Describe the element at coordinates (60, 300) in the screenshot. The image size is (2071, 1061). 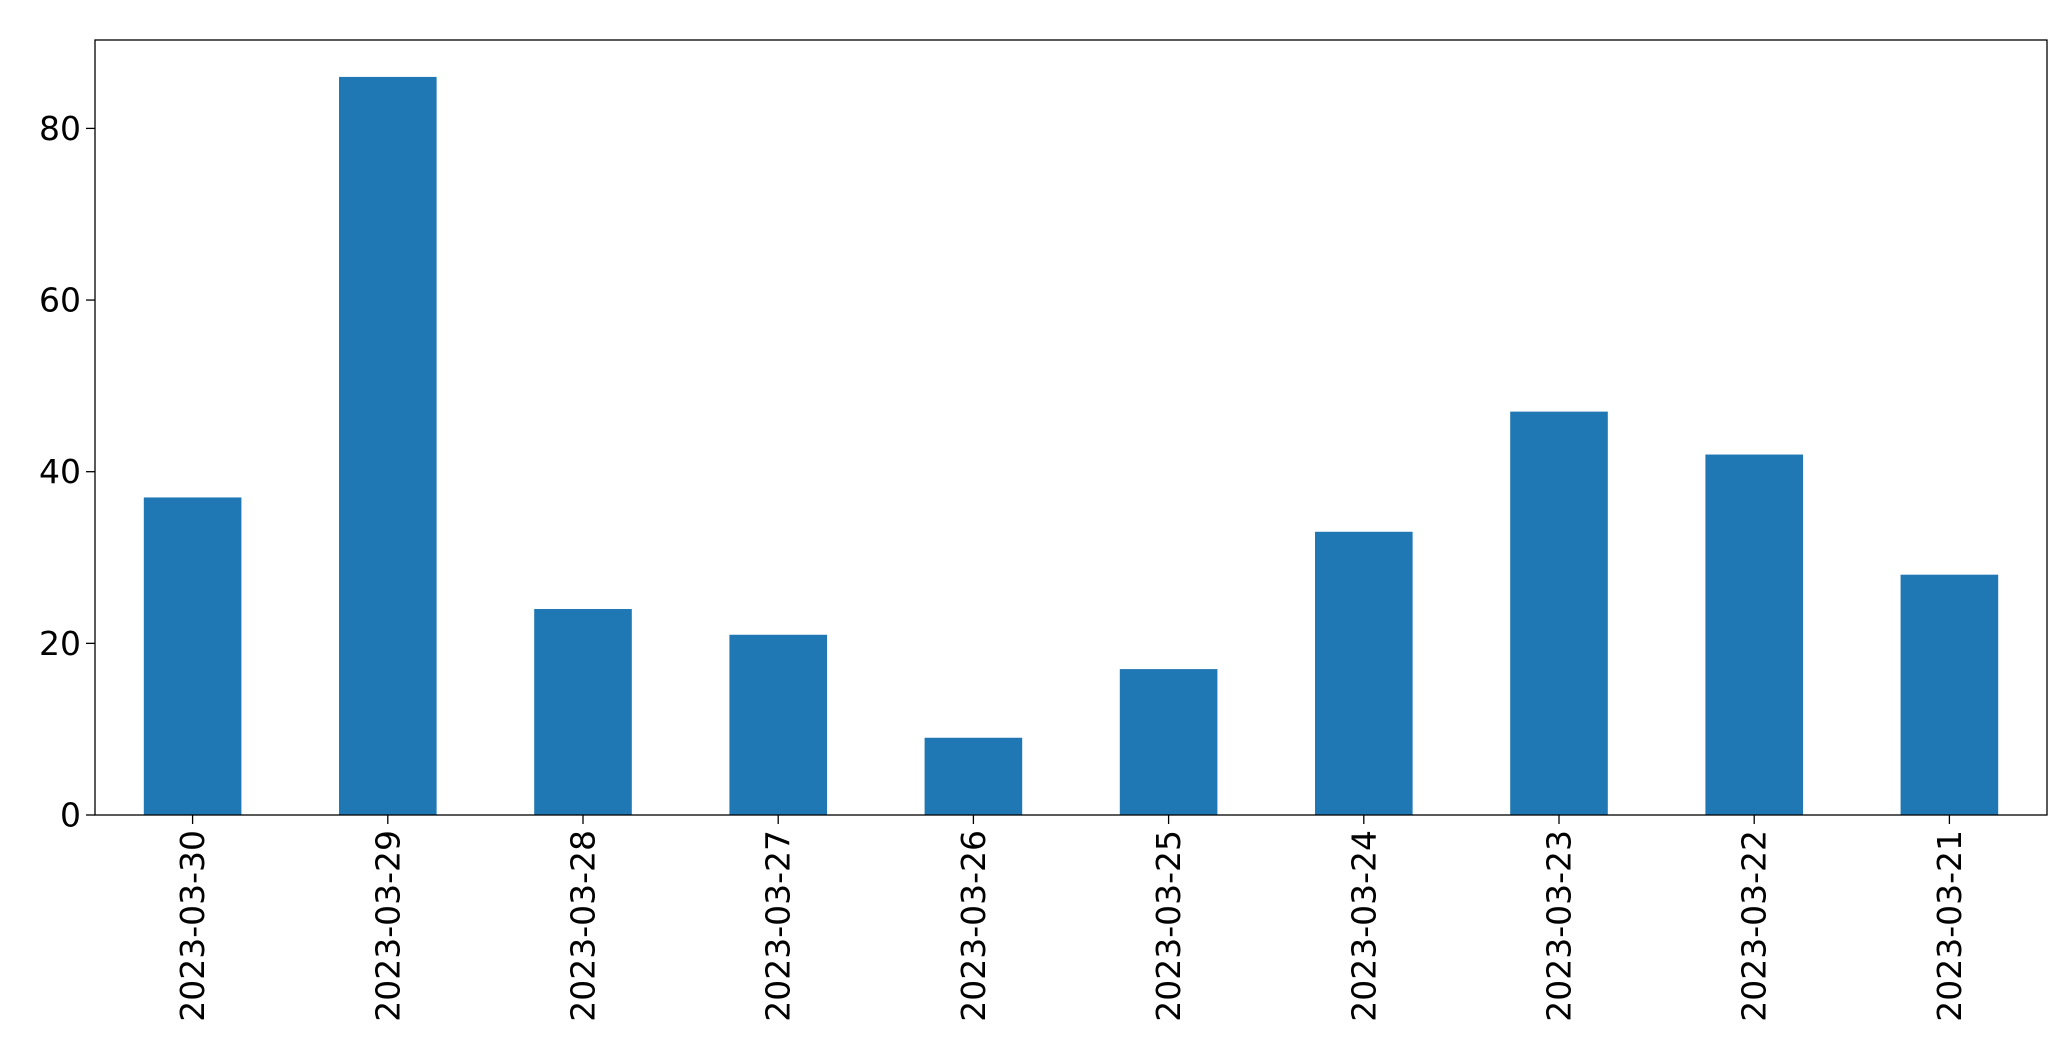
I see `y-tick-label: 60` at that location.